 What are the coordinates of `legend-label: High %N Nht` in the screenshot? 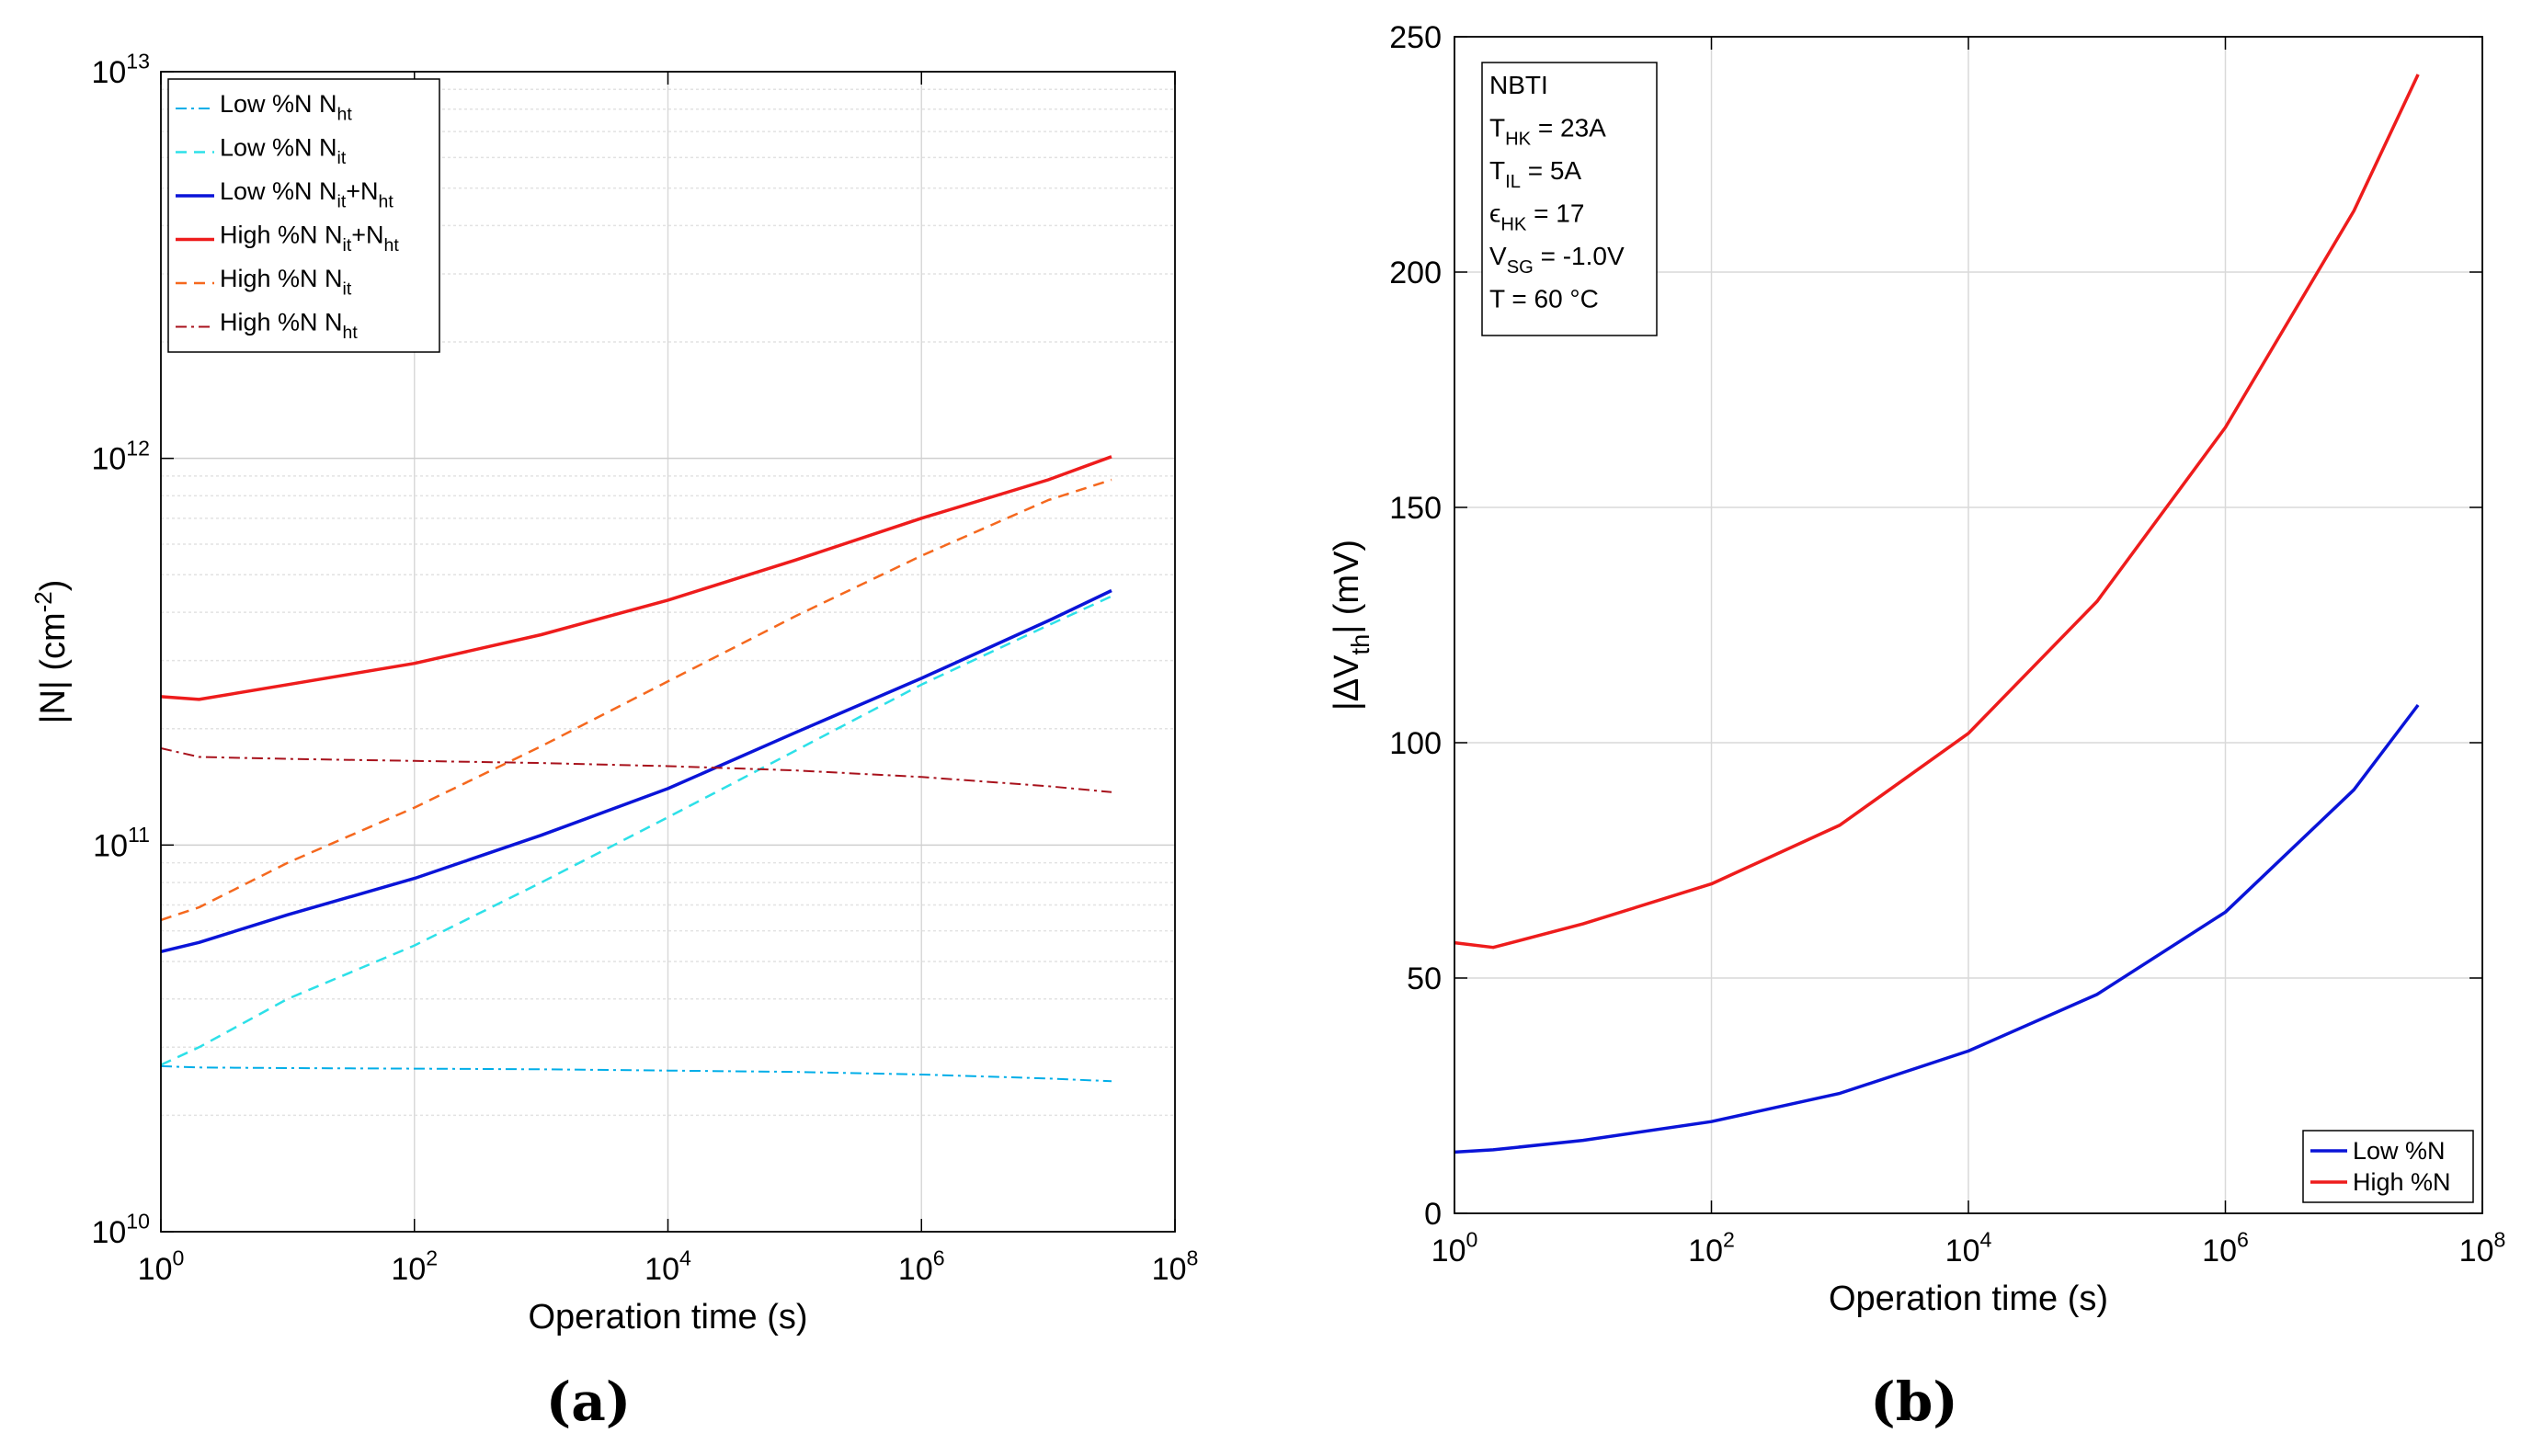 It's located at (289, 326).